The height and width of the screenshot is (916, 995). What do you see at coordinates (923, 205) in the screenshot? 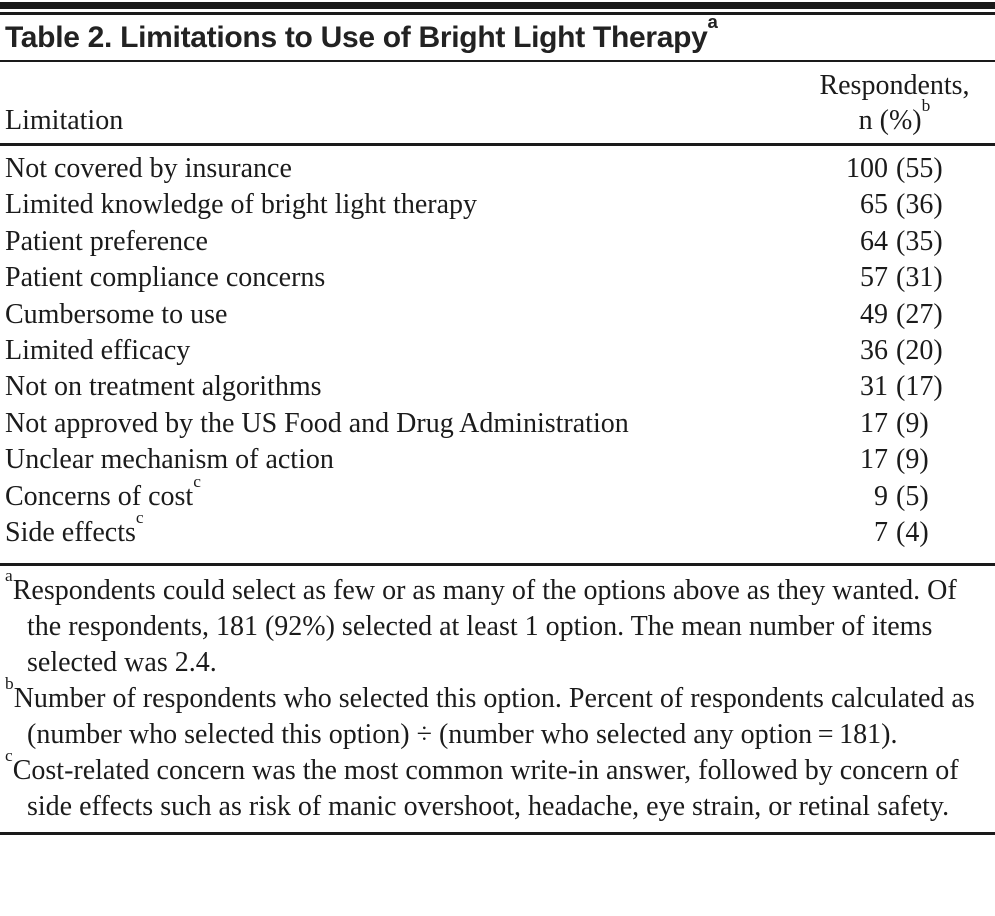
I see `row-value-pct: 36` at bounding box center [923, 205].